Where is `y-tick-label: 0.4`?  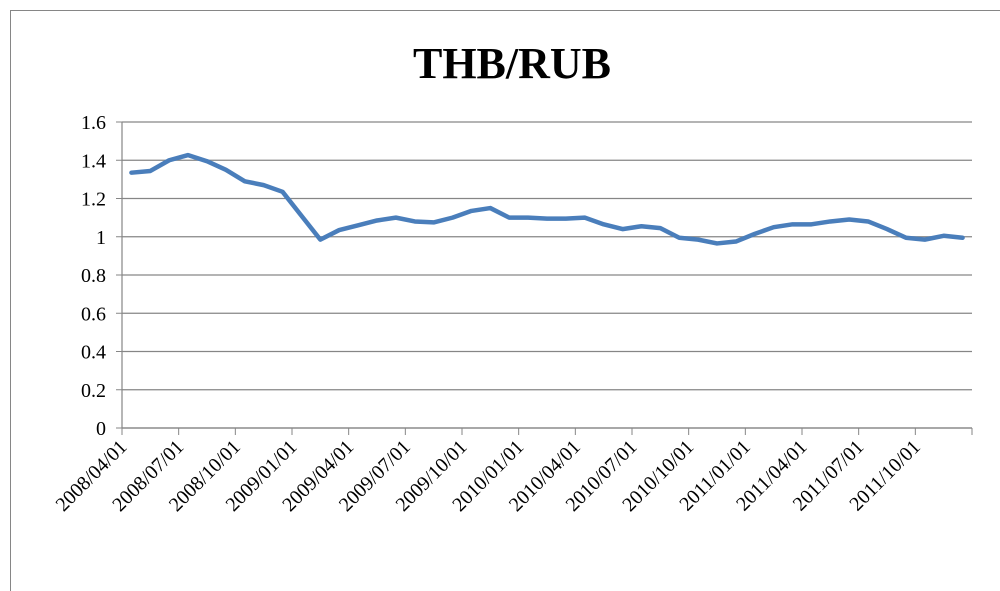
y-tick-label: 0.4 is located at coordinates (93, 353).